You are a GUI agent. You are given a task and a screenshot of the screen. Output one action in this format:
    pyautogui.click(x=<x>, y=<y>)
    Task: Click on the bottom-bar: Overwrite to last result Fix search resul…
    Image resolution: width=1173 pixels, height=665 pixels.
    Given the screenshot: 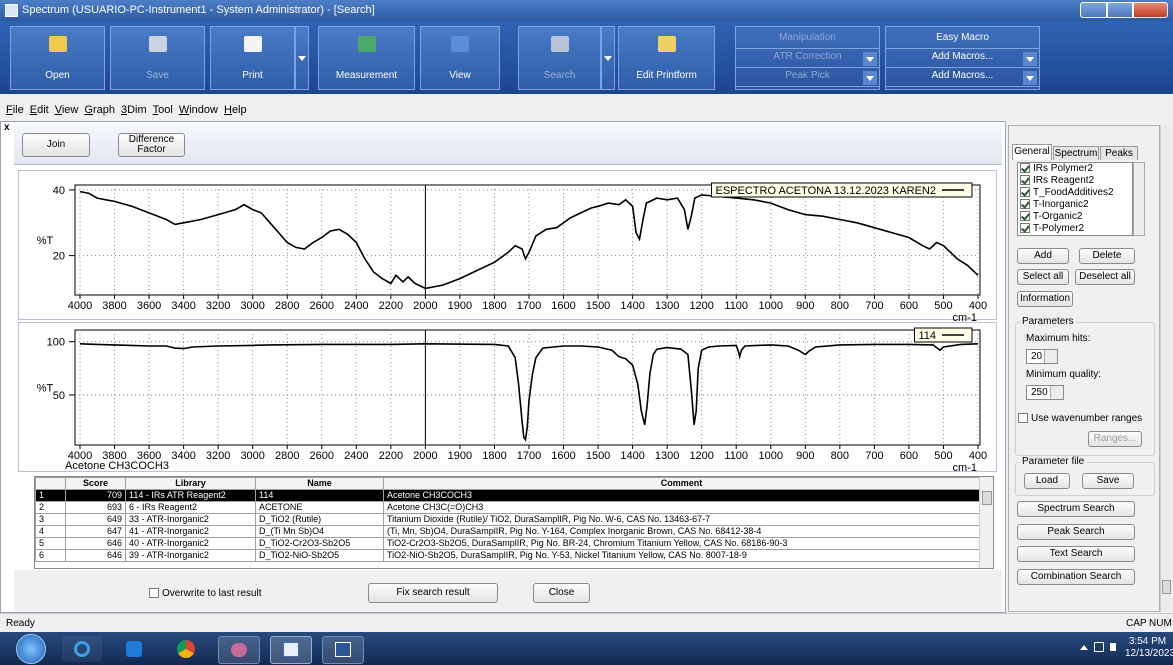 What is the action you would take?
    pyautogui.click(x=508, y=591)
    